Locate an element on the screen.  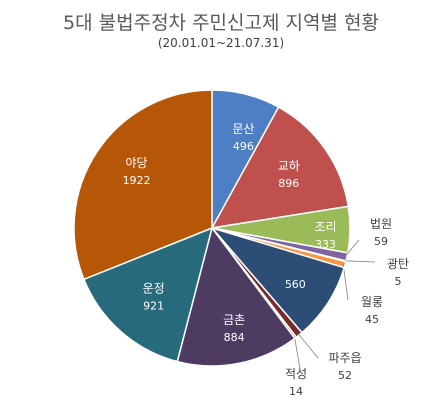
slice-value-3: 59 is located at coordinates (381, 241).